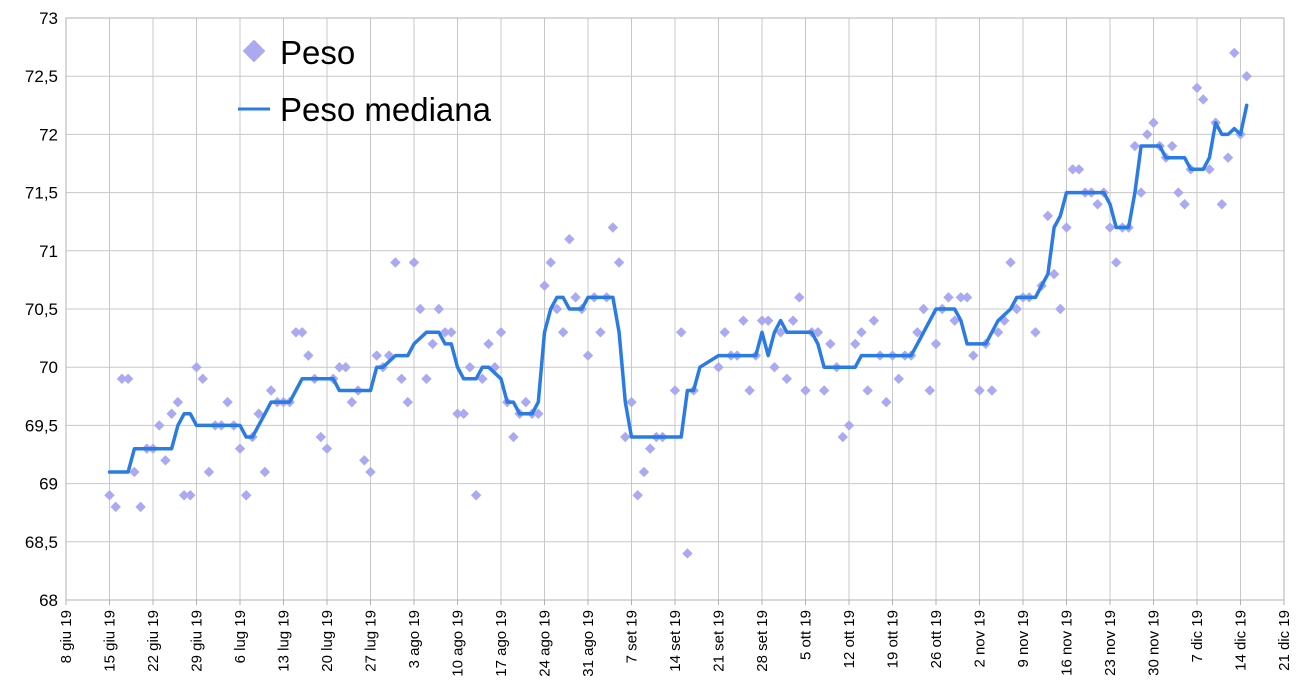 Image resolution: width=1300 pixels, height=699 pixels. I want to click on x-tick-label: 3 ago 19, so click(414, 639).